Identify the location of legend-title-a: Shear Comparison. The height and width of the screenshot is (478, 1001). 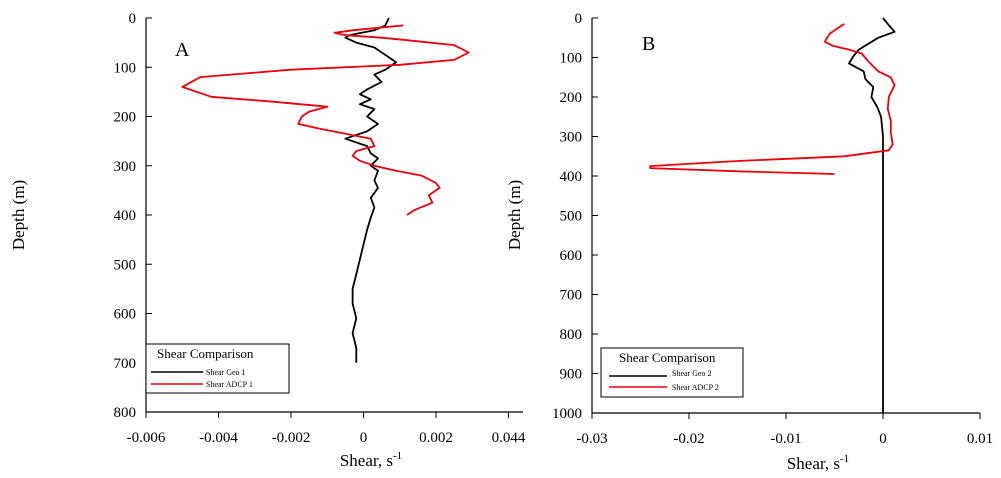
(205, 353).